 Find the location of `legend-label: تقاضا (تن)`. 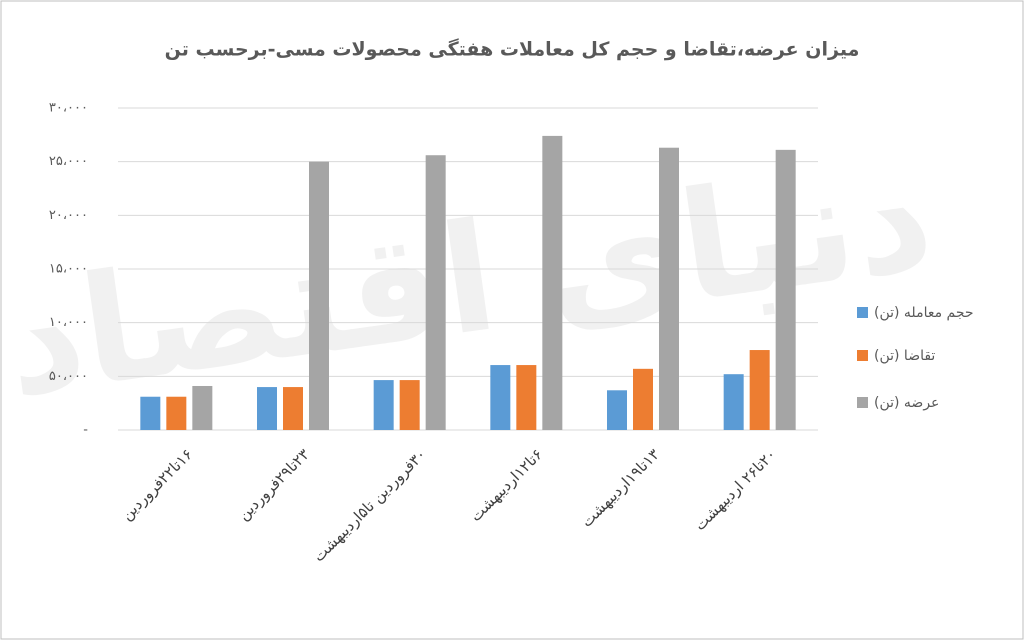

legend-label: تقاضا (تن) is located at coordinates (904, 356).